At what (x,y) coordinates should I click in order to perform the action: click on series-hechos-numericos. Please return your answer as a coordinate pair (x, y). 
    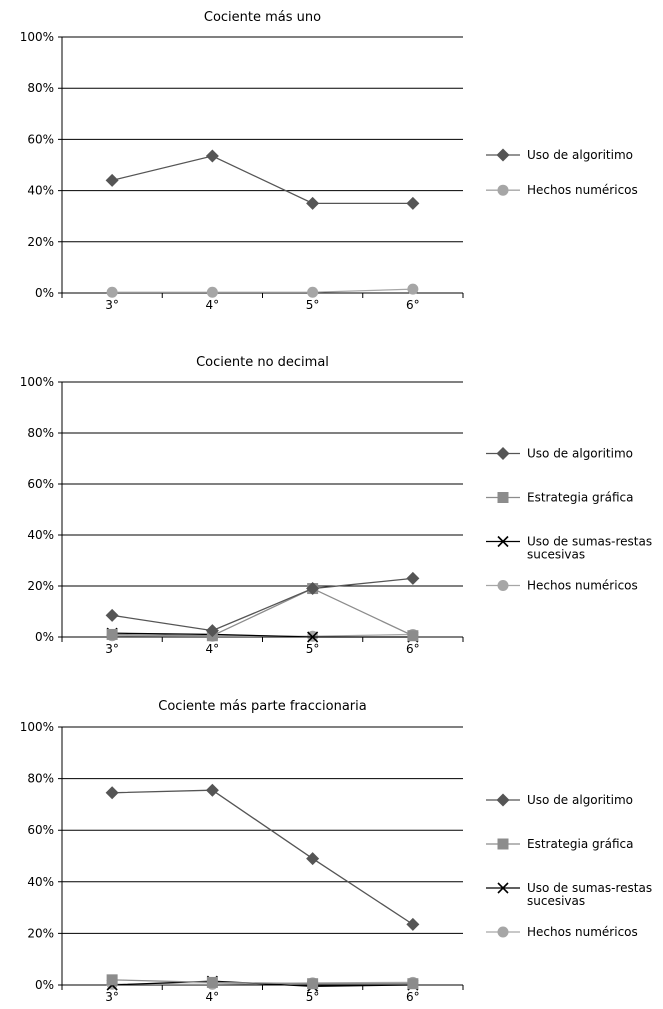
    Looking at the image, I should click on (262, 290).